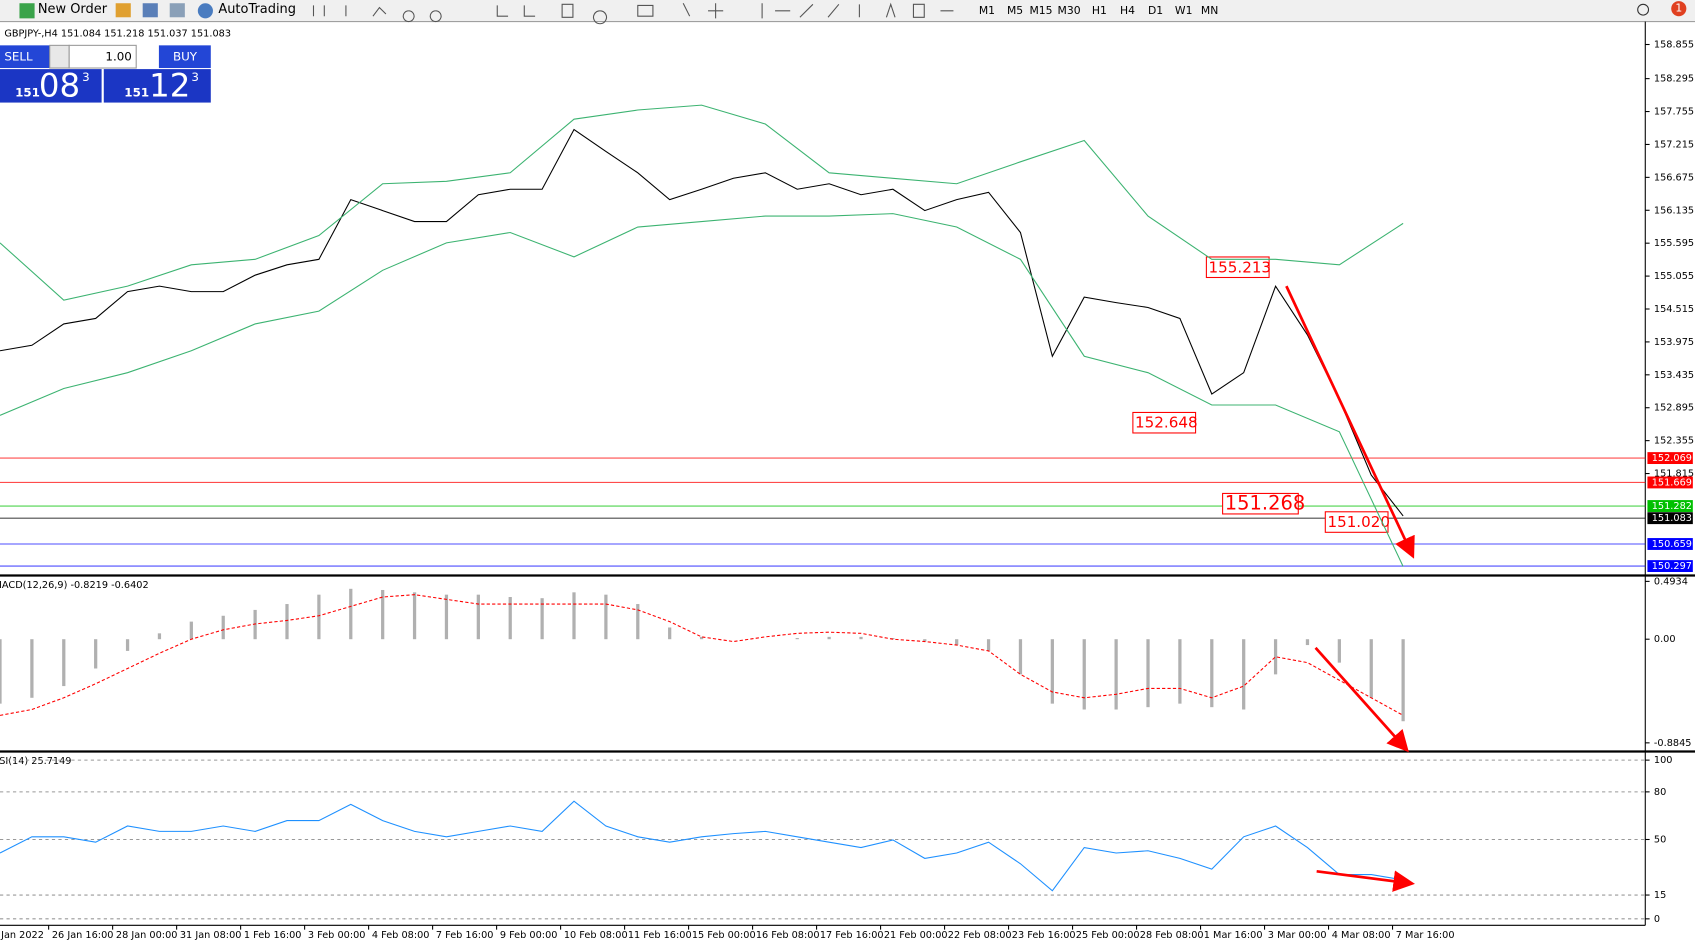 Image resolution: width=1695 pixels, height=952 pixels. I want to click on timeframe: M1, so click(987, 10).